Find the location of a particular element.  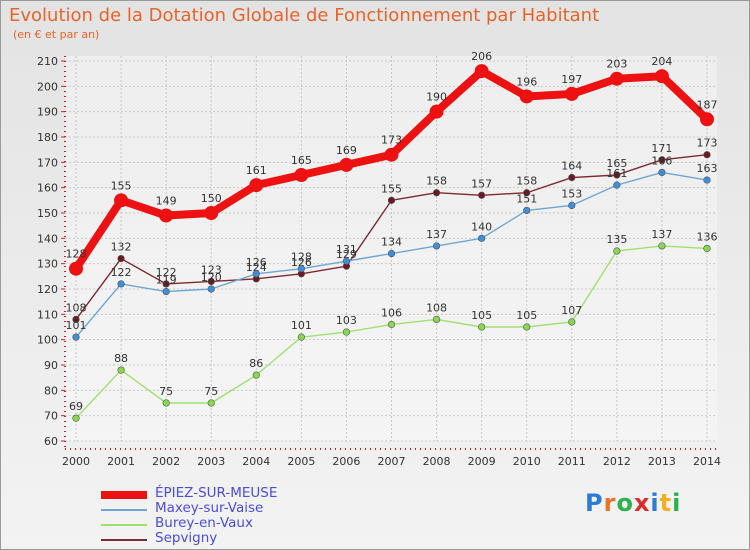

data-label: 86 is located at coordinates (256, 363).